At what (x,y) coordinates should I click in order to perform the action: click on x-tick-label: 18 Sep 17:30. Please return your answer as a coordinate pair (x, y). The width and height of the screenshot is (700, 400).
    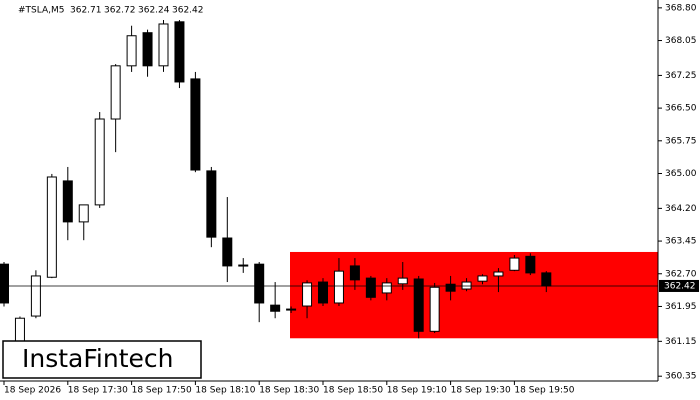
    Looking at the image, I should click on (98, 391).